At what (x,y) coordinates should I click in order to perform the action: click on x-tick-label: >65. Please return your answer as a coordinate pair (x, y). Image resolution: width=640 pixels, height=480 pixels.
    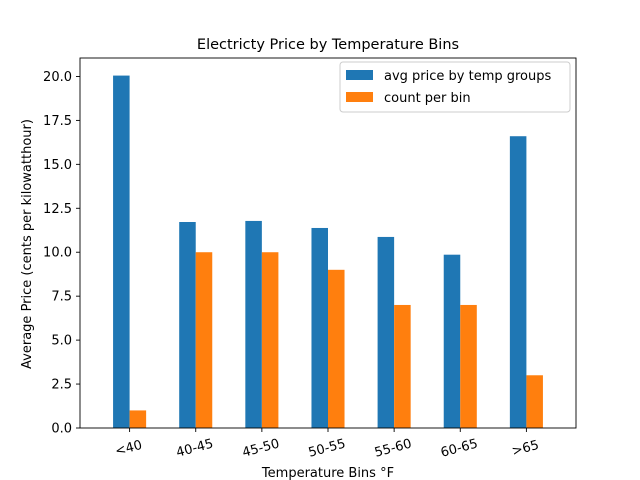
    Looking at the image, I should click on (525, 449).